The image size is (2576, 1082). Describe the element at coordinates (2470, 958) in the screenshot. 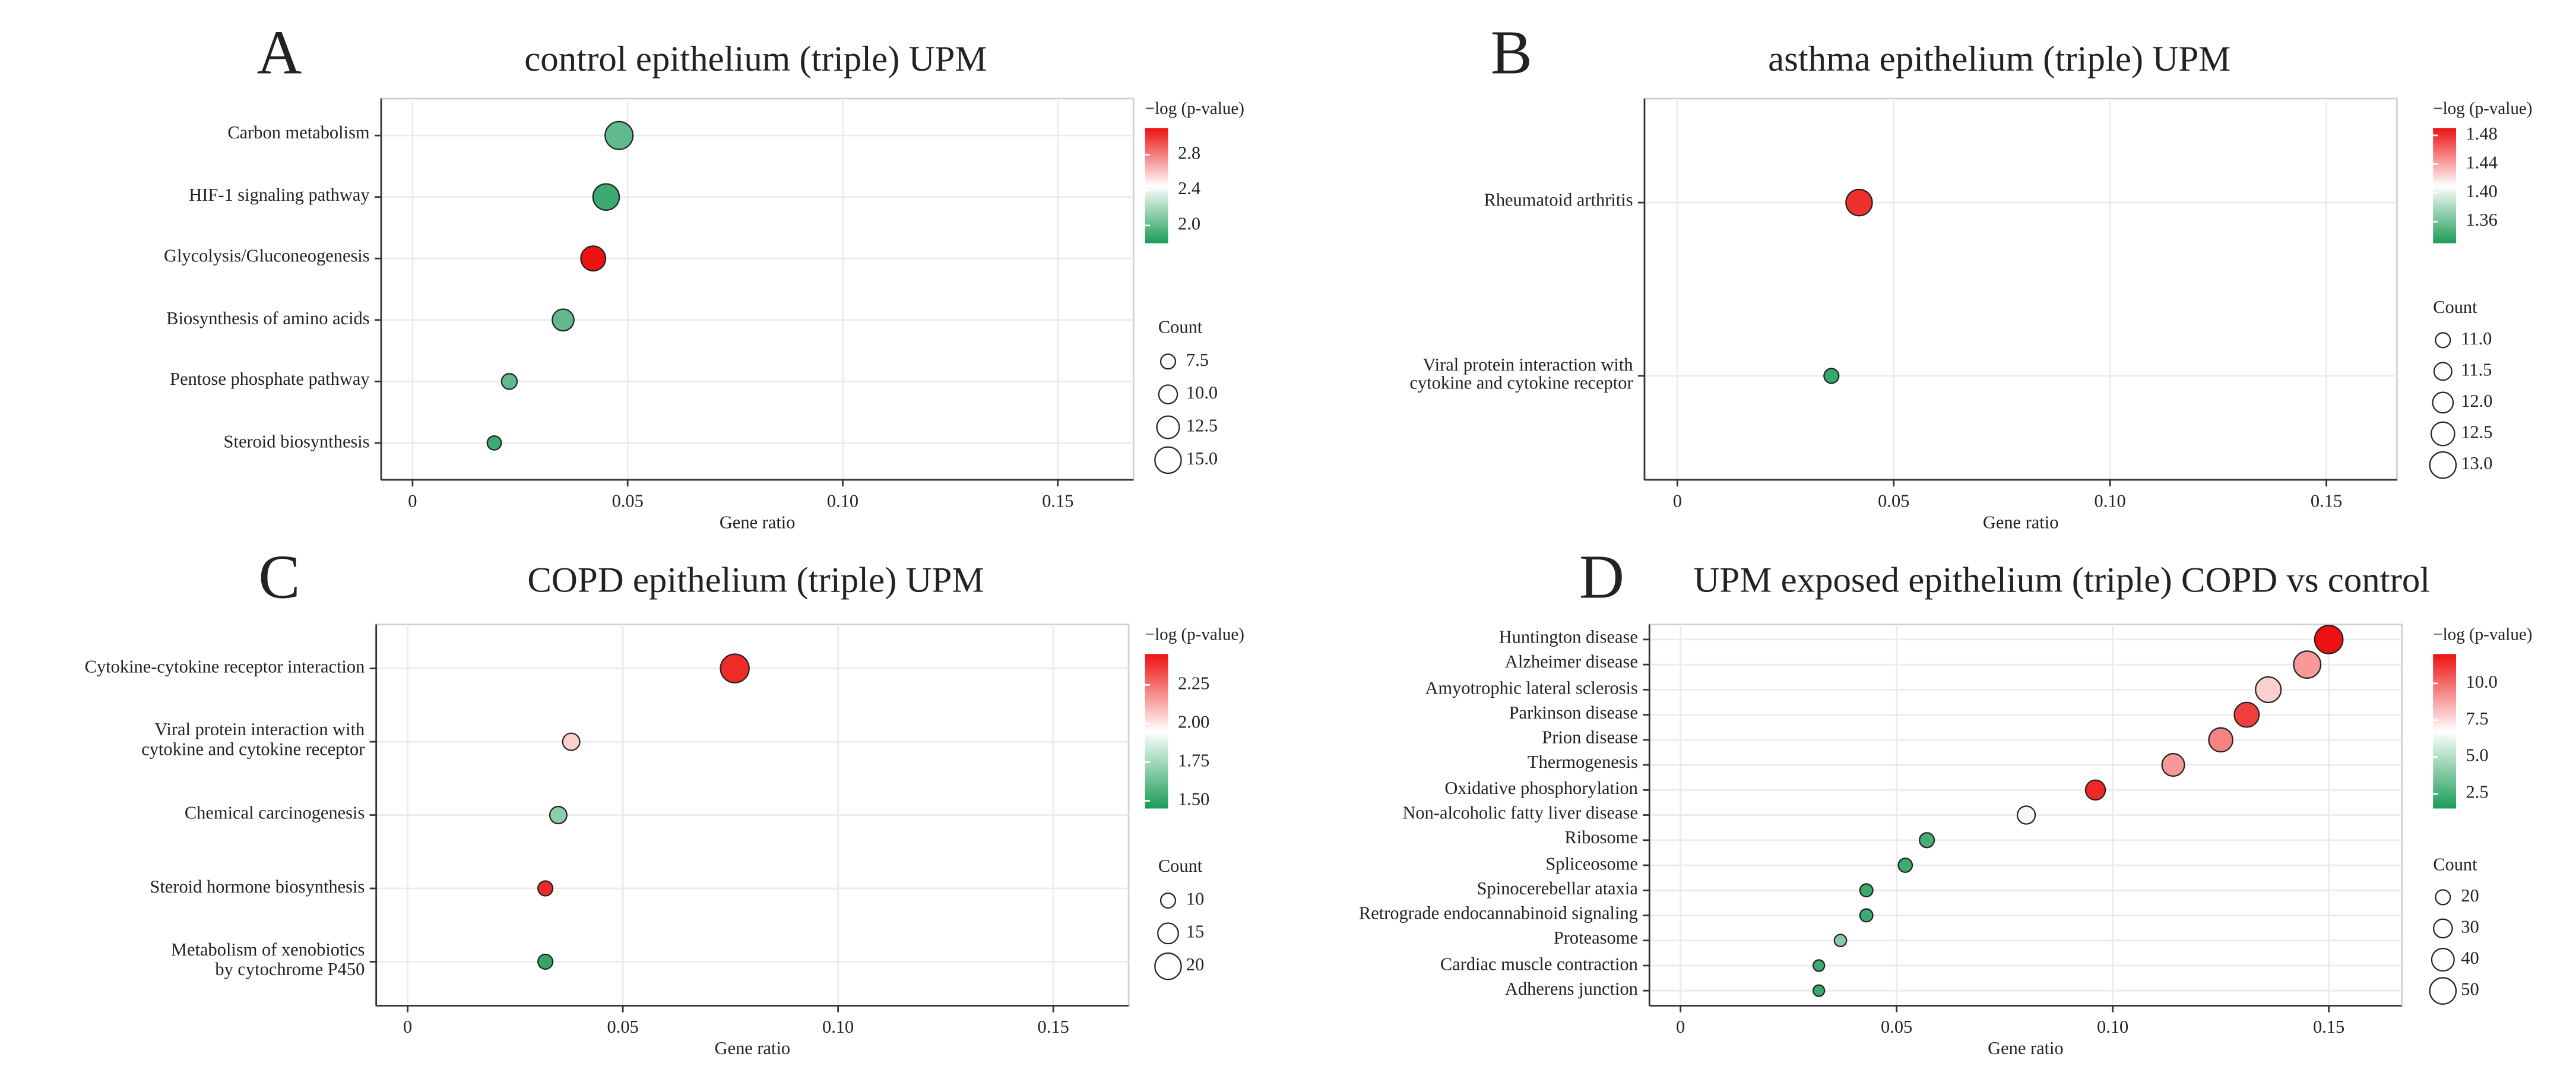

I see `size-key-label: 40` at that location.